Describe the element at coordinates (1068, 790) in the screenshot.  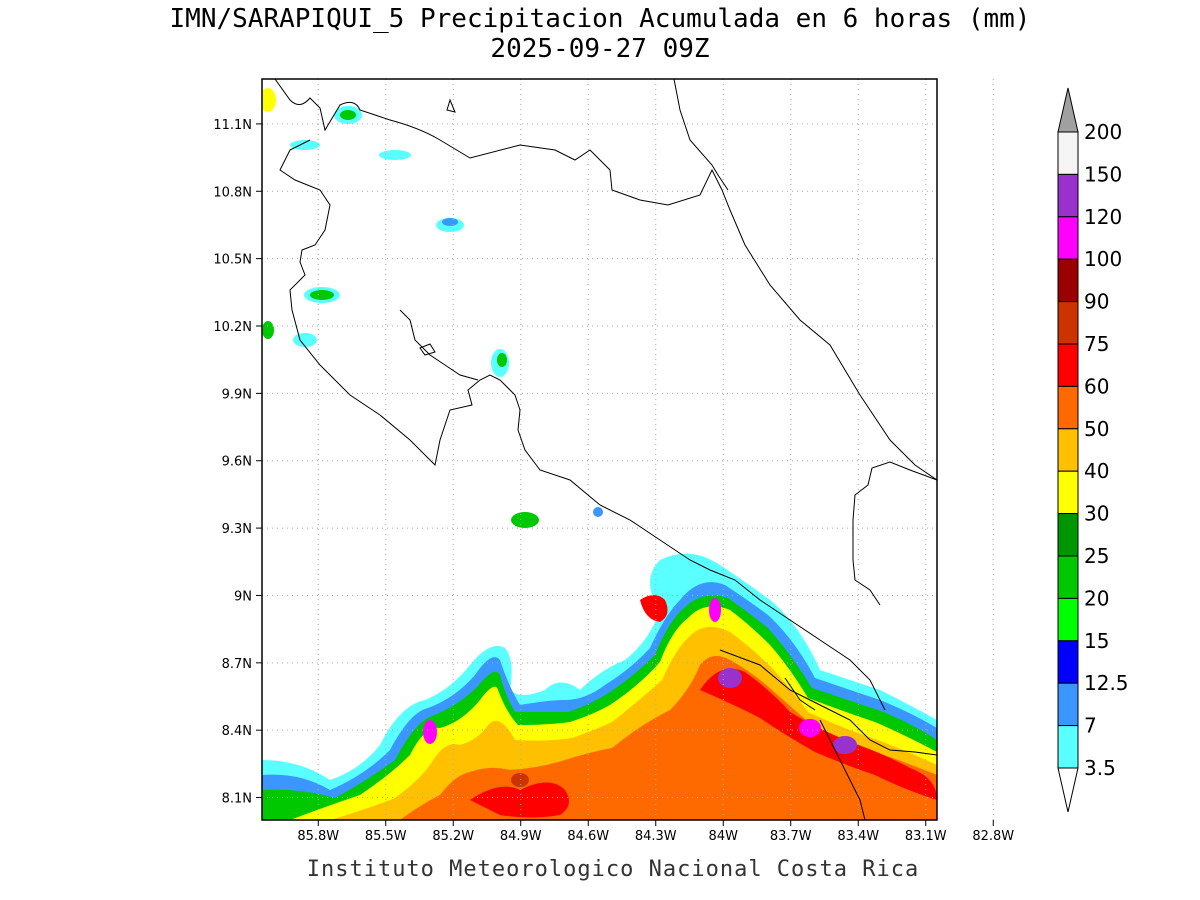
I see `legend-min-arrow` at that location.